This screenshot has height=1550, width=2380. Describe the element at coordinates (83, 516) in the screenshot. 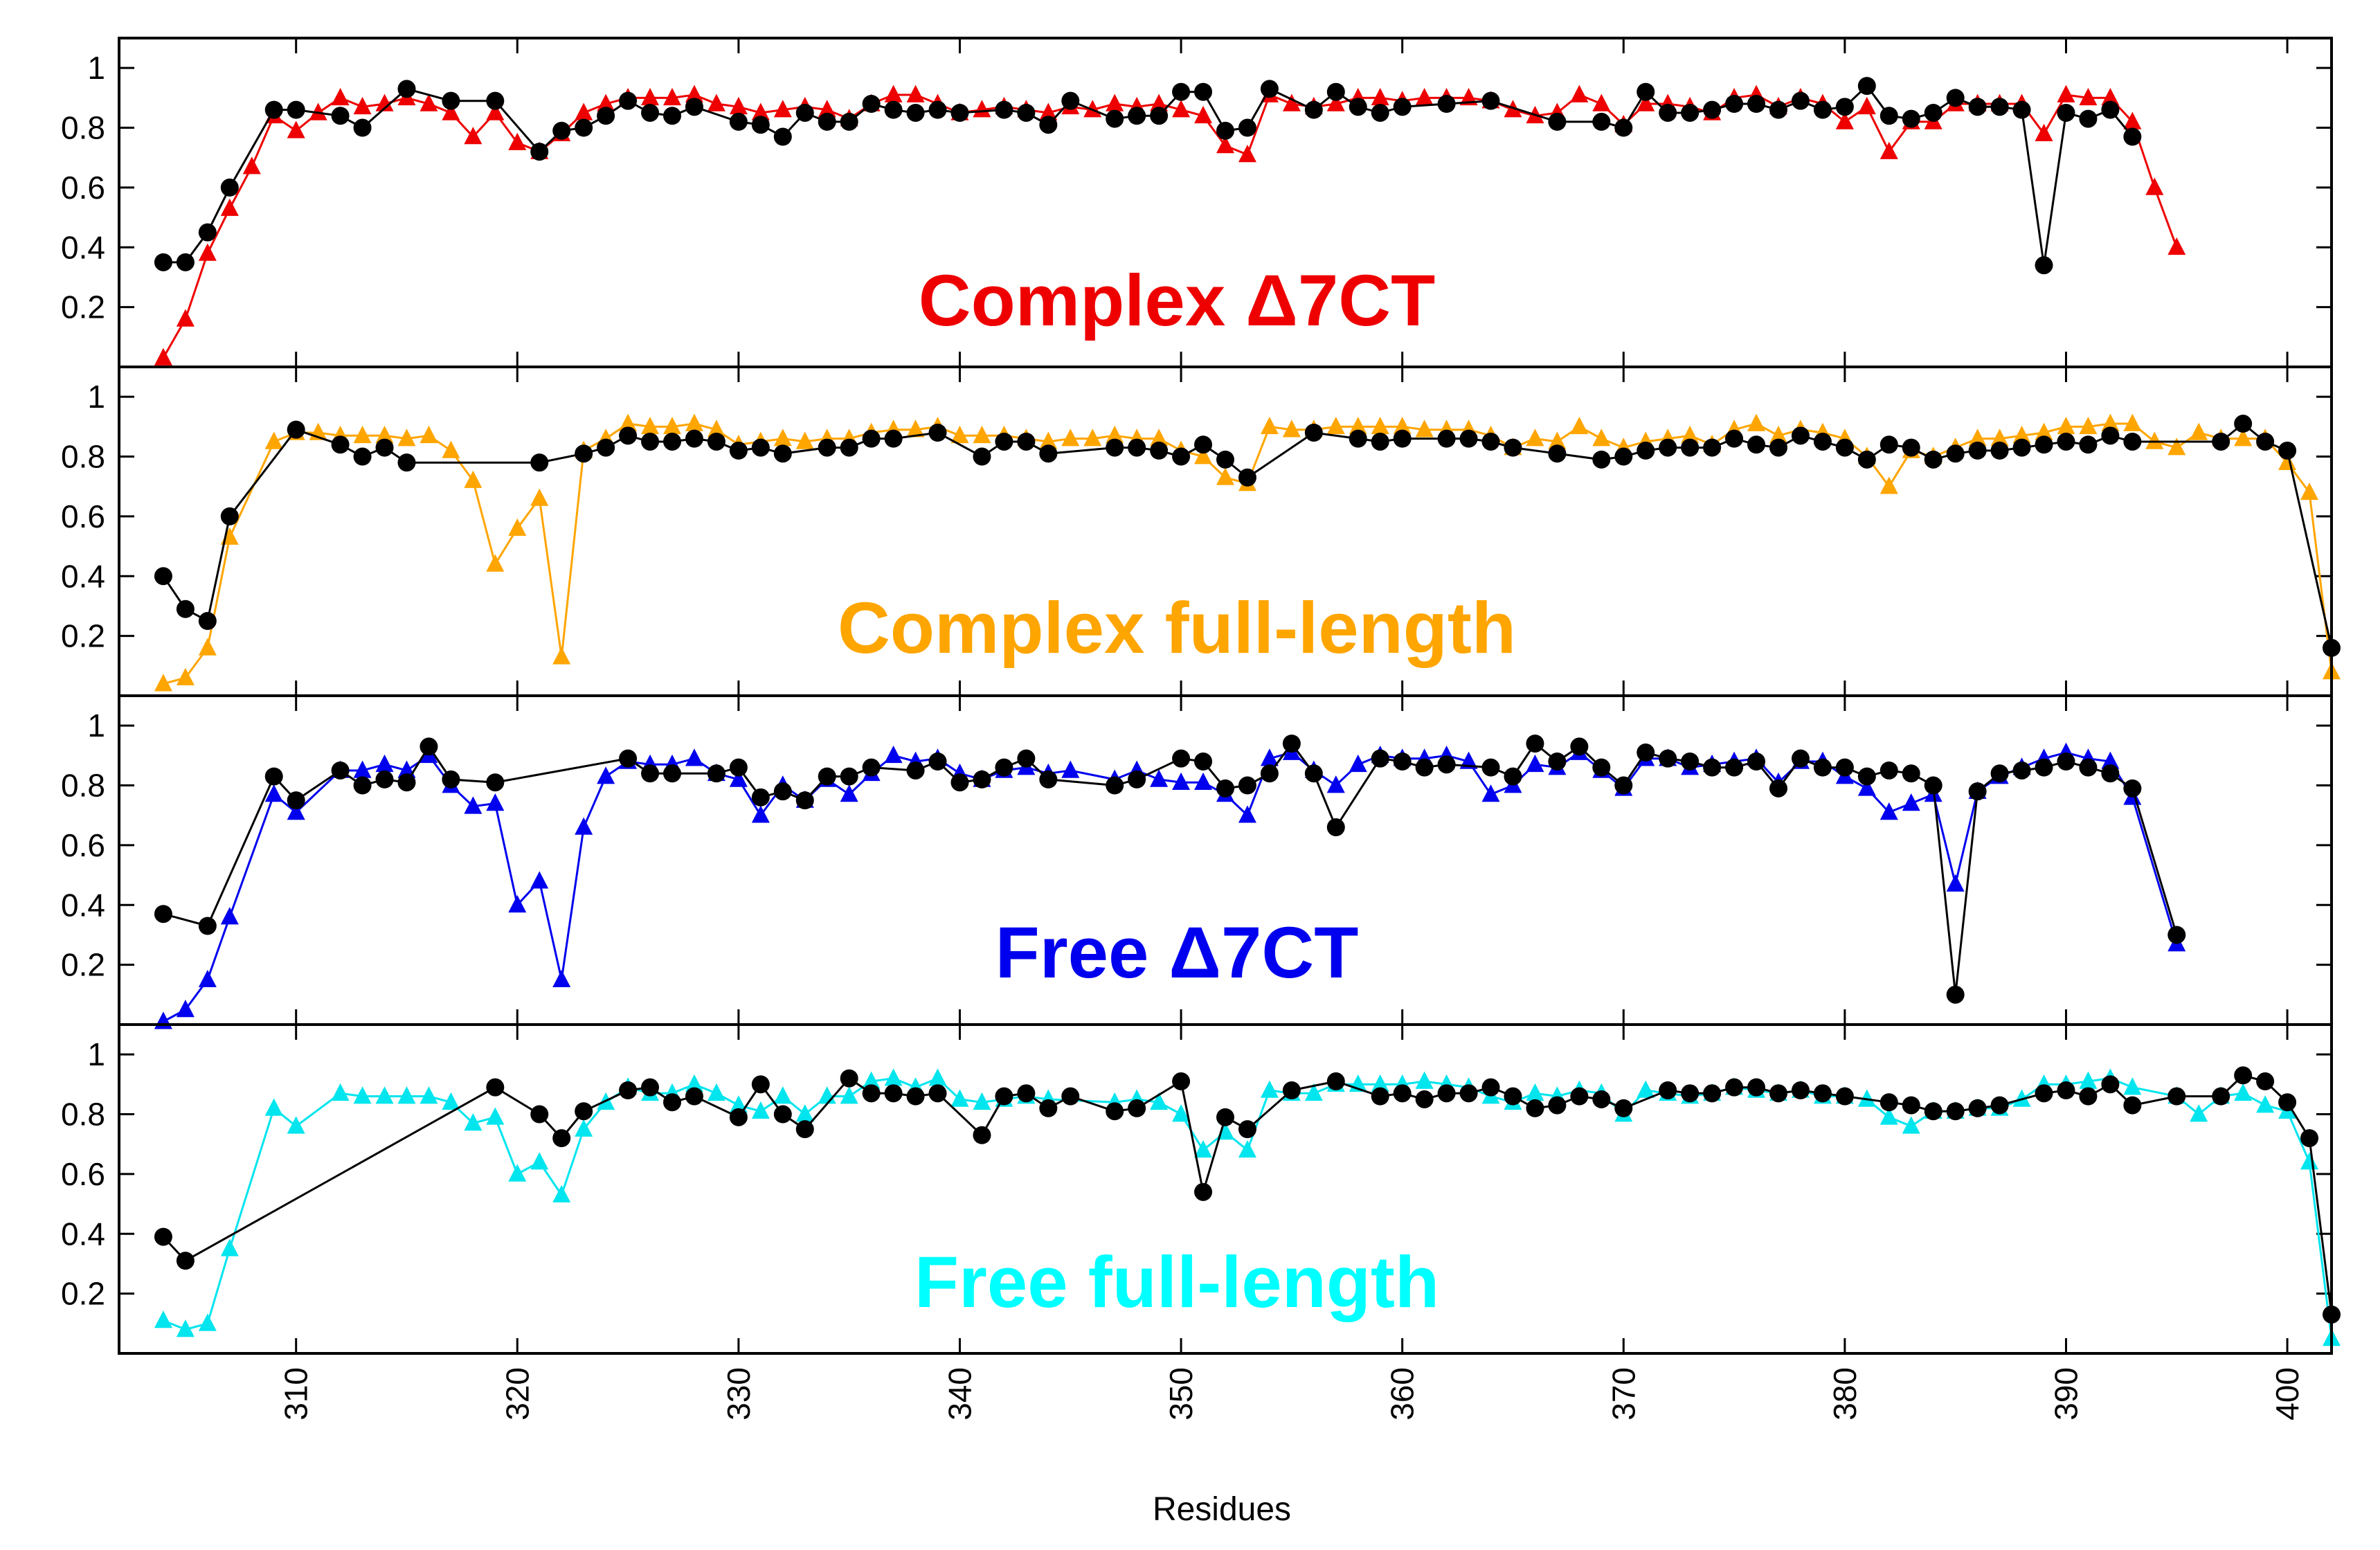

I see `y-tick-label: 0.6` at that location.